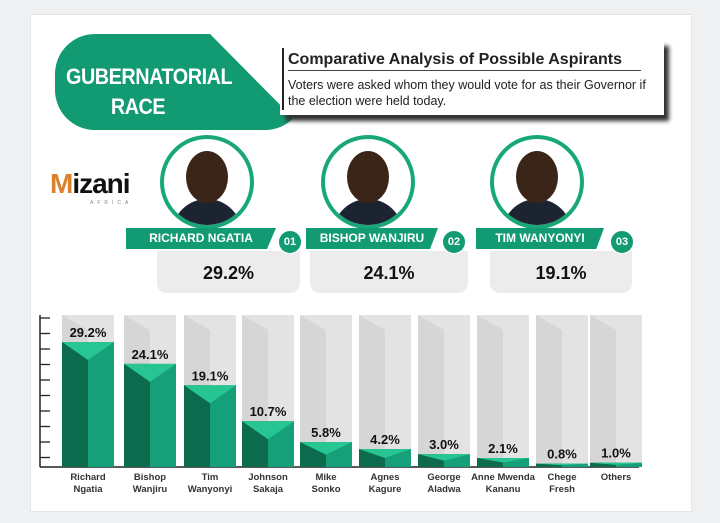 The height and width of the screenshot is (523, 720). What do you see at coordinates (562, 454) in the screenshot?
I see `bar-value-label: 0.8%` at bounding box center [562, 454].